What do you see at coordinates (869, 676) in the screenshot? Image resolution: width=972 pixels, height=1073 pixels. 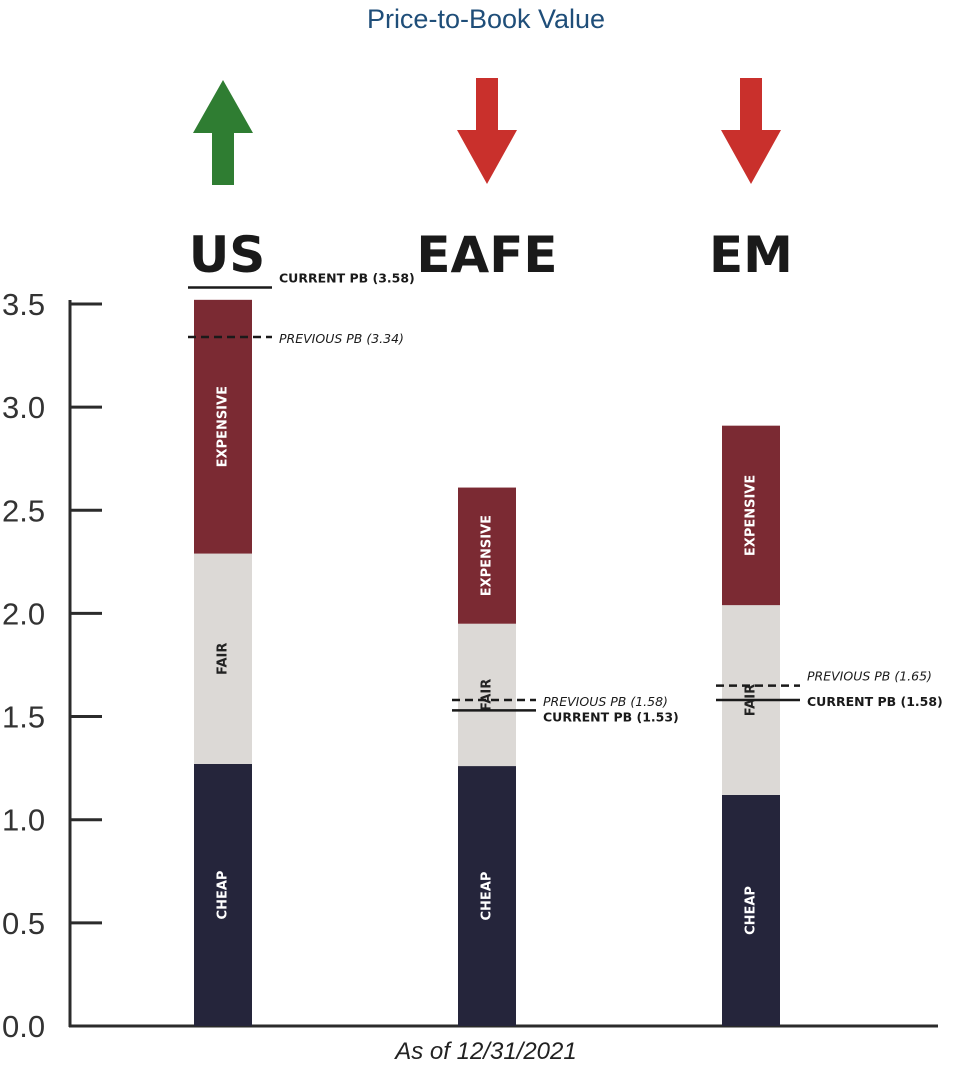 I see `previous-pb-label: PREVIOUS PB (1.65)` at bounding box center [869, 676].